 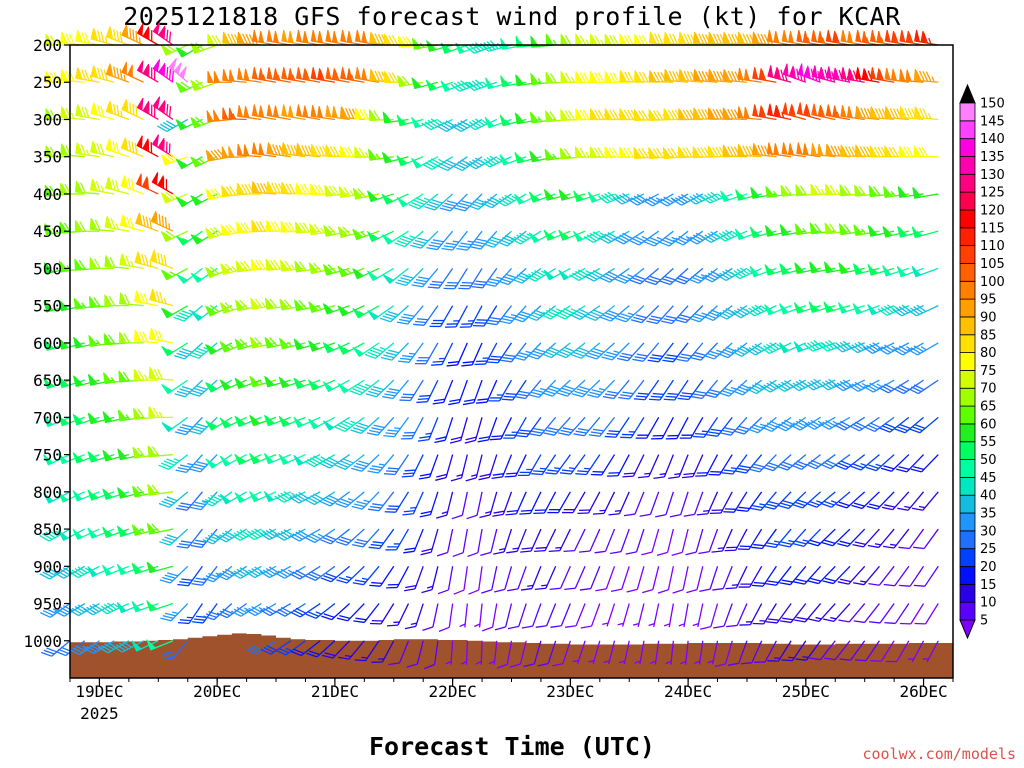 I want to click on y-tick-label: 250, so click(x=47, y=82).